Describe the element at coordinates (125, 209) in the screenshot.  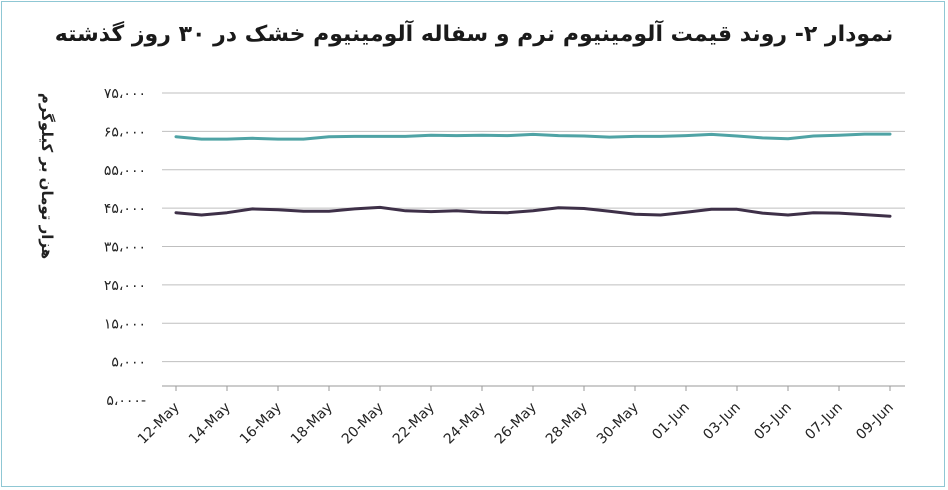
I see `y-tick-label: ۴۵،۰۰۰` at that location.